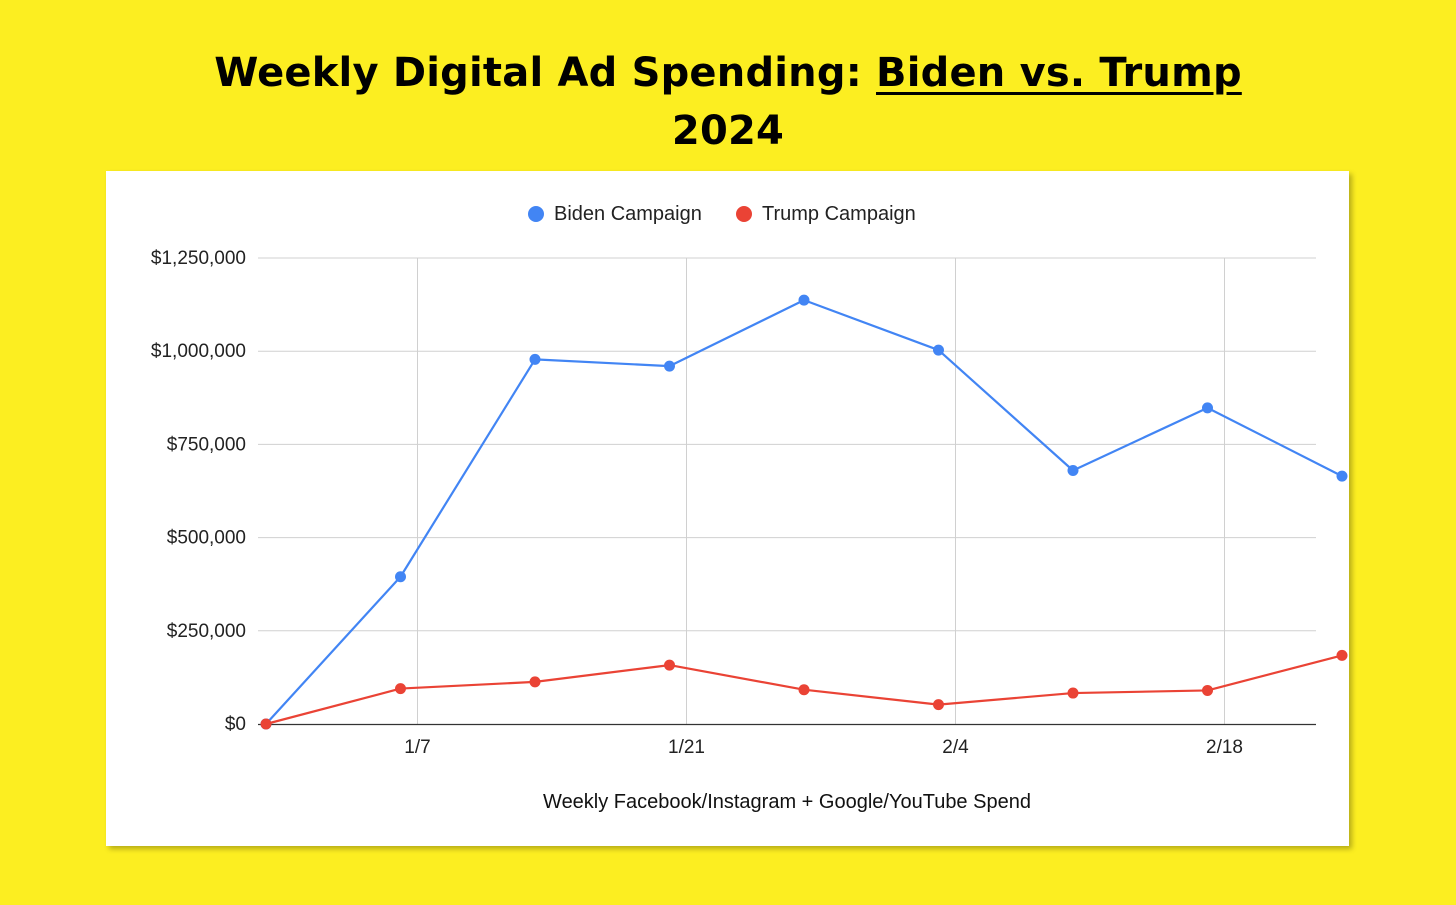 This screenshot has width=1456, height=905. What do you see at coordinates (839, 214) in the screenshot?
I see `legend-label: Trump Campaign` at bounding box center [839, 214].